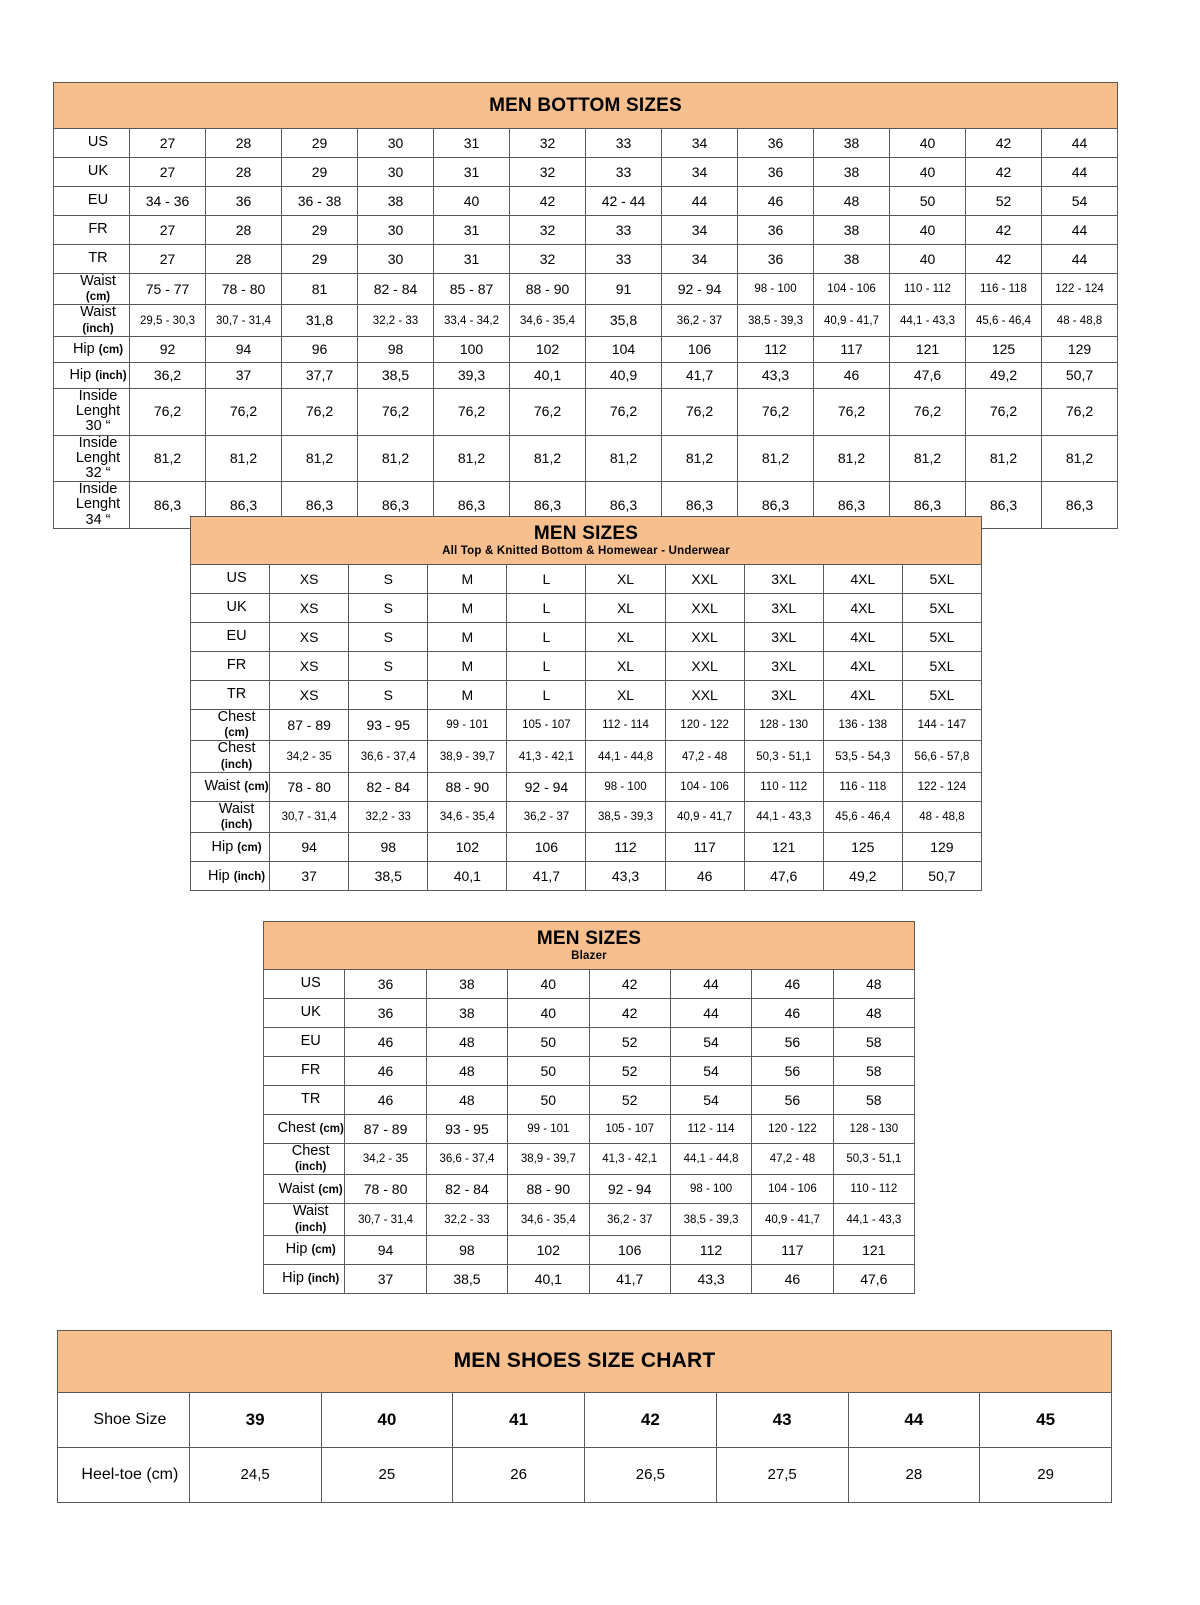  What do you see at coordinates (927, 320) in the screenshot?
I see `table-cell: 44,1 - 43,3` at bounding box center [927, 320].